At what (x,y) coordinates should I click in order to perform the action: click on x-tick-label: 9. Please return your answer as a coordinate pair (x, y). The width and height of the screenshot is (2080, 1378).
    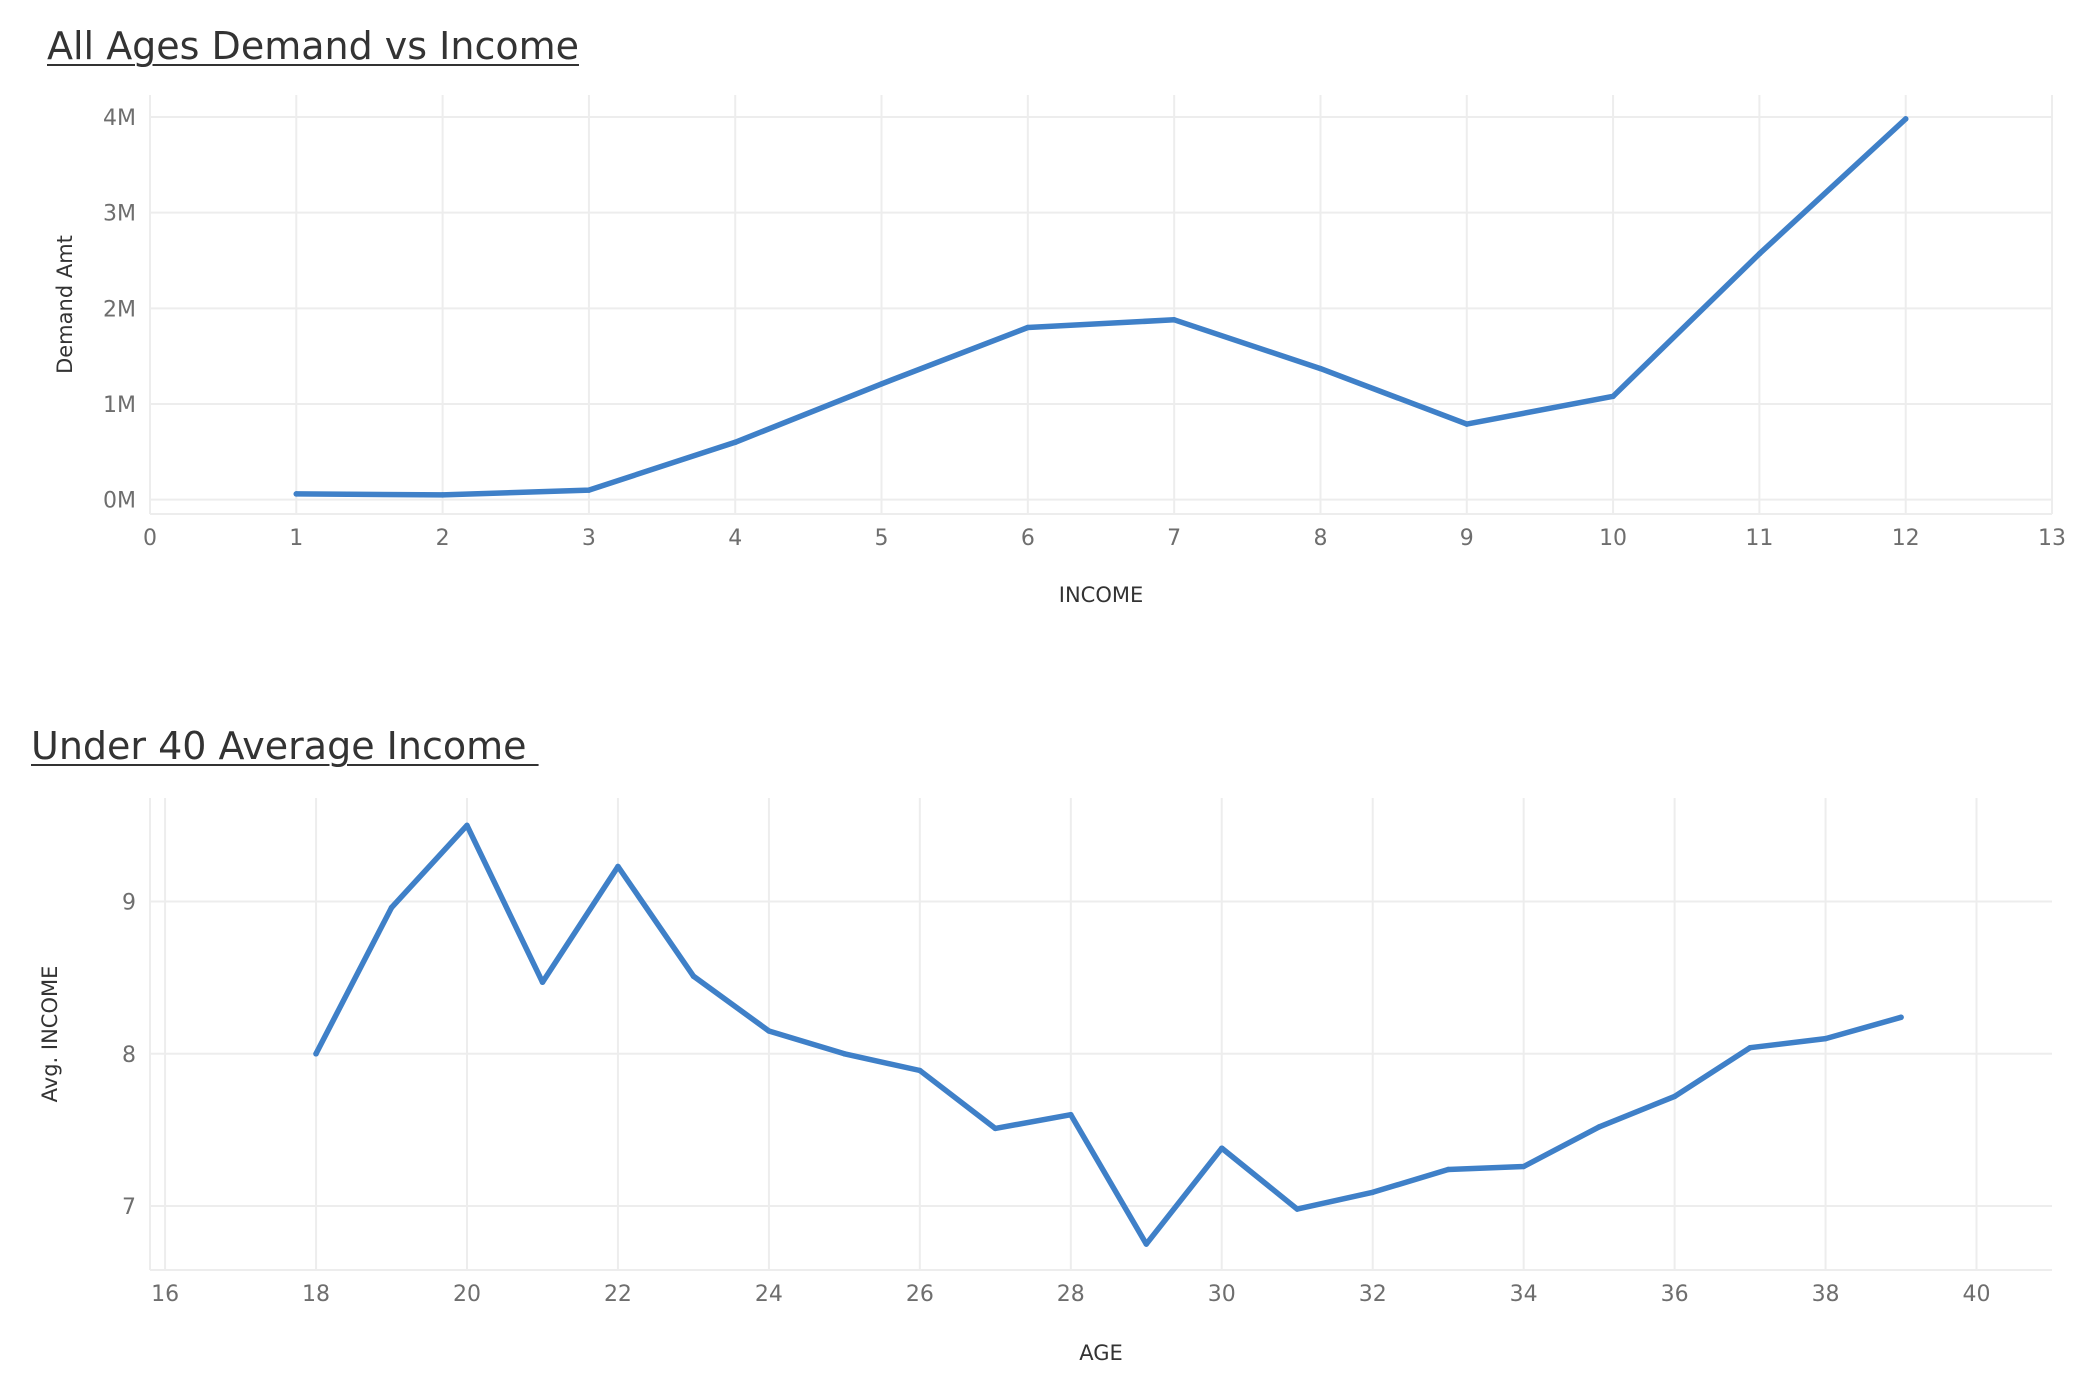
    Looking at the image, I should click on (1467, 538).